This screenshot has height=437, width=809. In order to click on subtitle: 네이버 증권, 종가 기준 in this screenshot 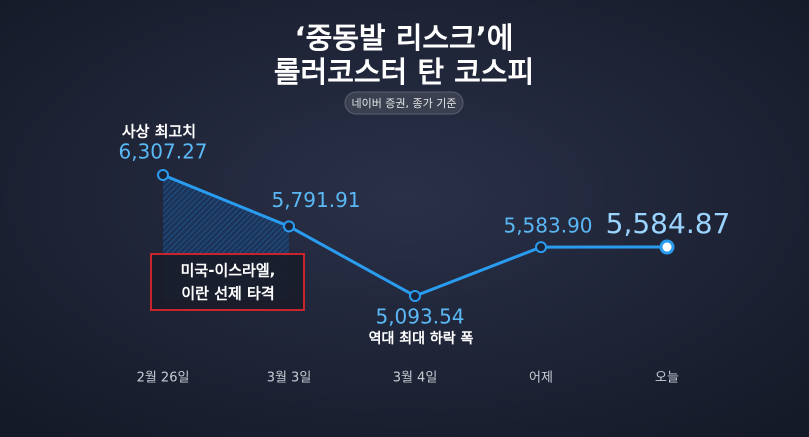, I will do `click(403, 103)`.